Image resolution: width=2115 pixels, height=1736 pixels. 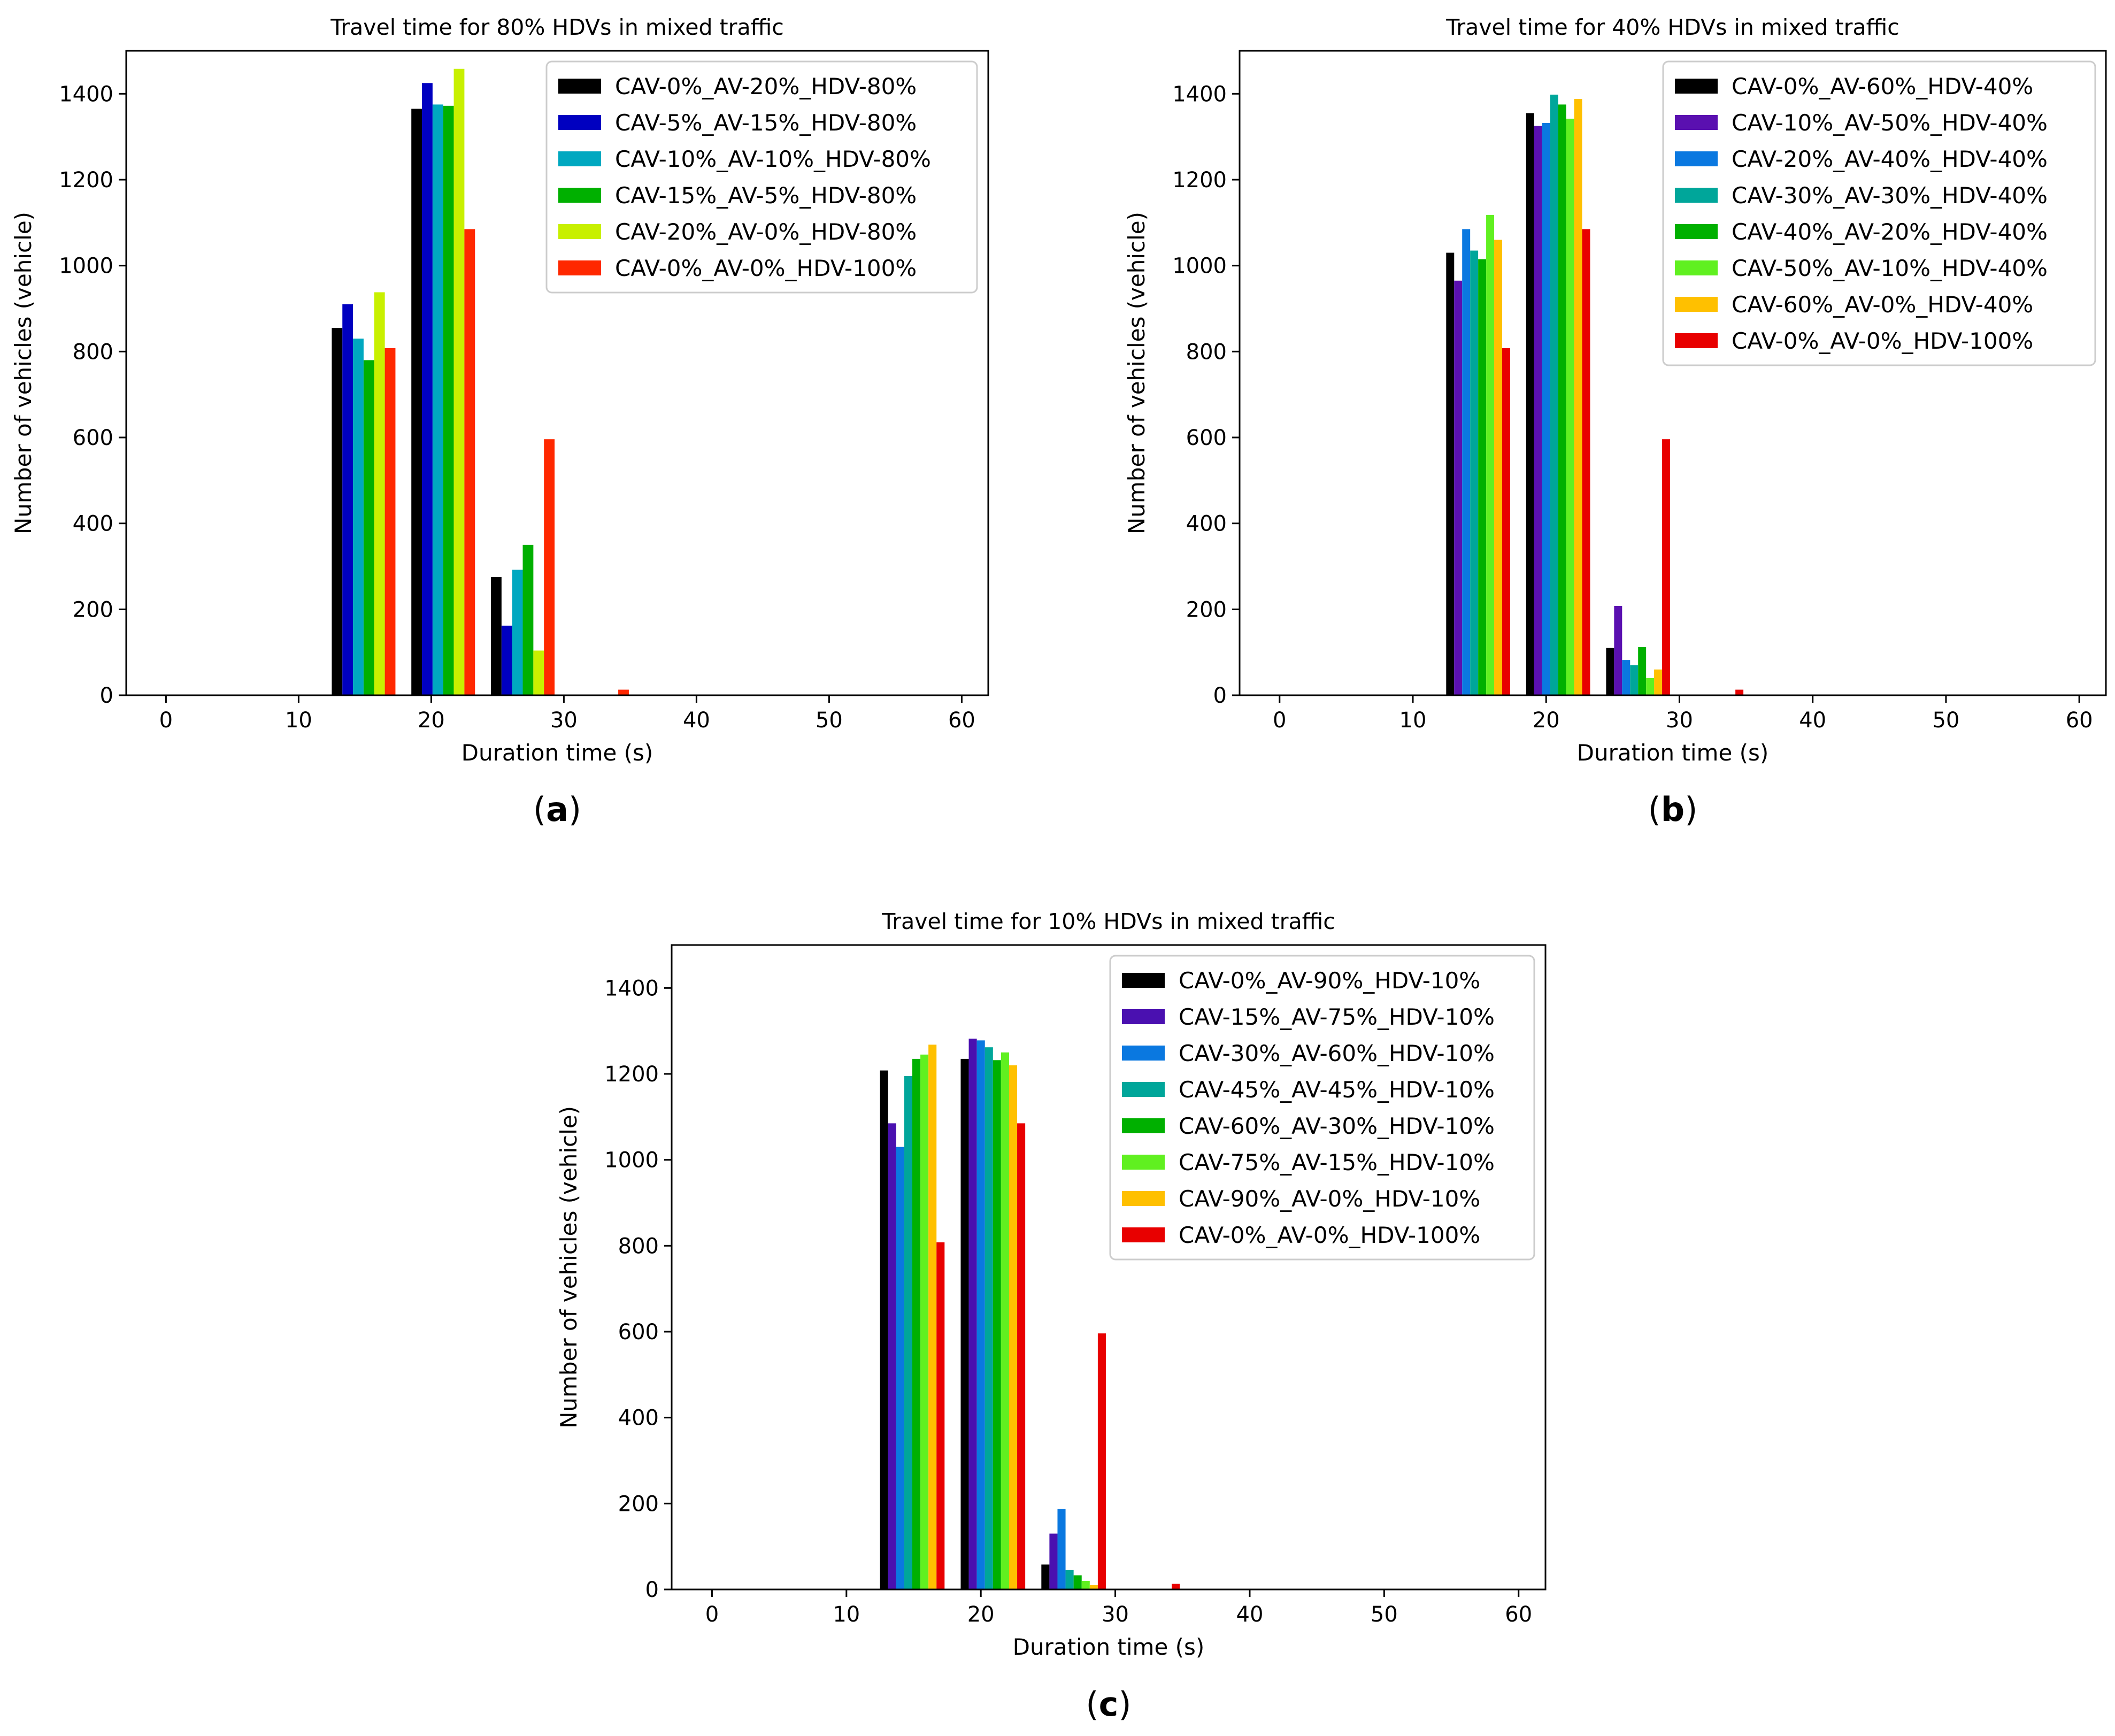 What do you see at coordinates (1679, 720) in the screenshot?
I see `x-tick-label: 30` at bounding box center [1679, 720].